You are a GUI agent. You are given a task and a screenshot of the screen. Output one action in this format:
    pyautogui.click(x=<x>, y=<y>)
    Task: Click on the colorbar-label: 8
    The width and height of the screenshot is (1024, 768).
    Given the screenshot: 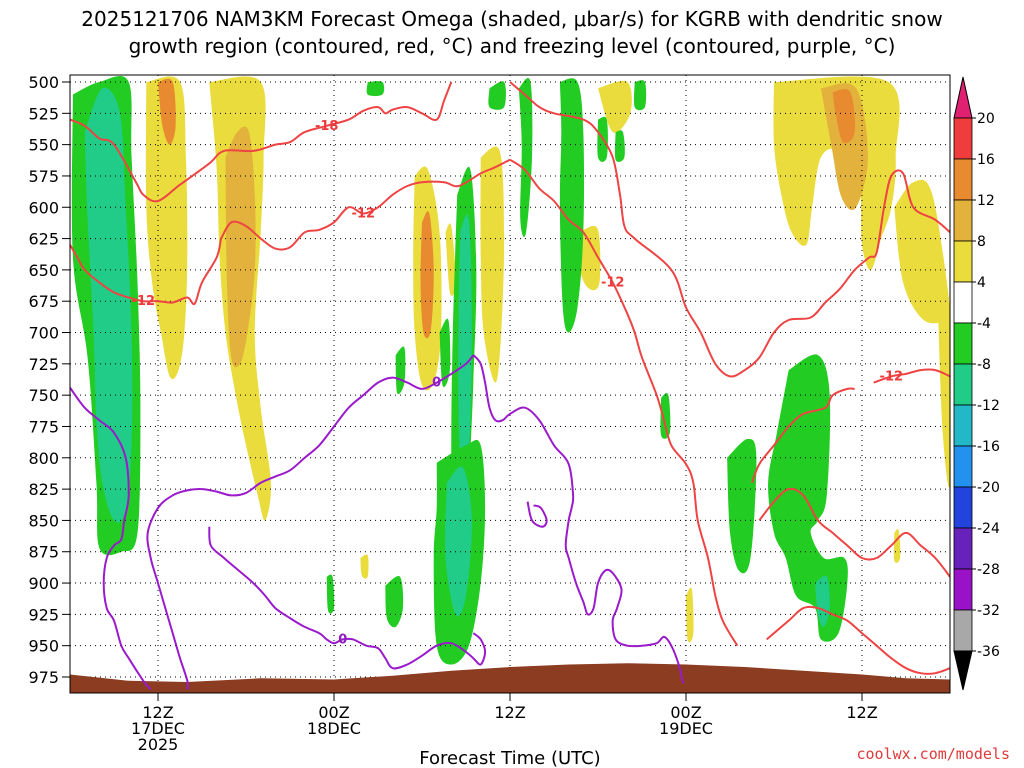 What is the action you would take?
    pyautogui.click(x=981, y=242)
    